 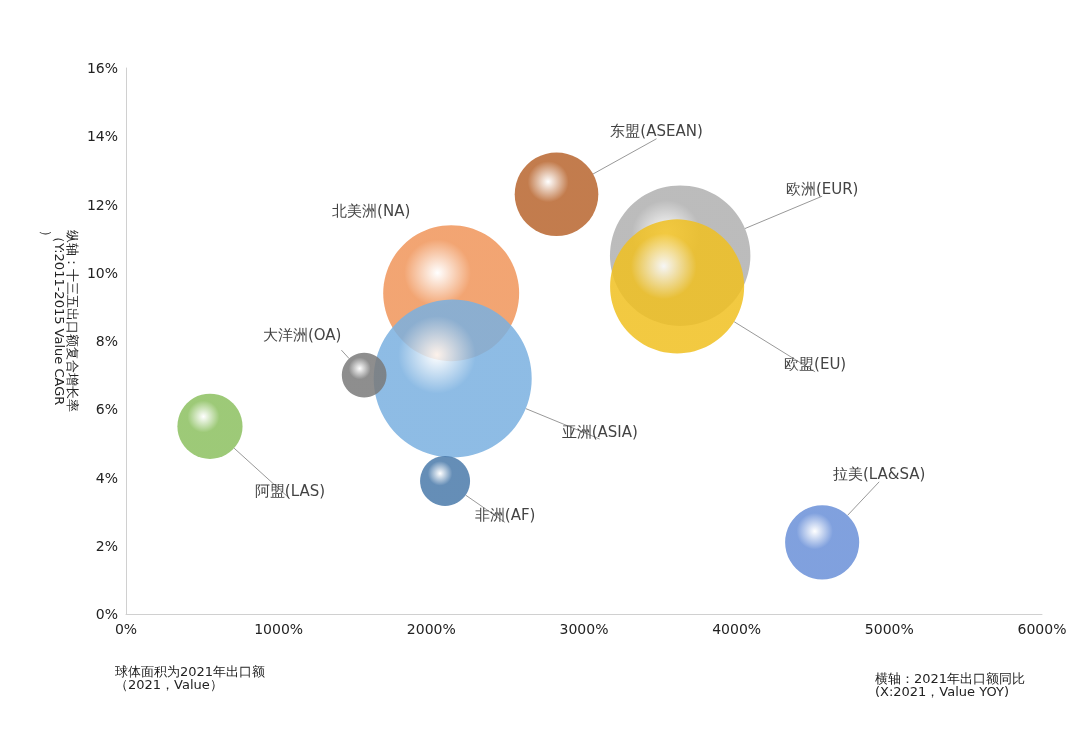 What do you see at coordinates (822, 188) in the screenshot?
I see `text: 欧洲(EUR)` at bounding box center [822, 188].